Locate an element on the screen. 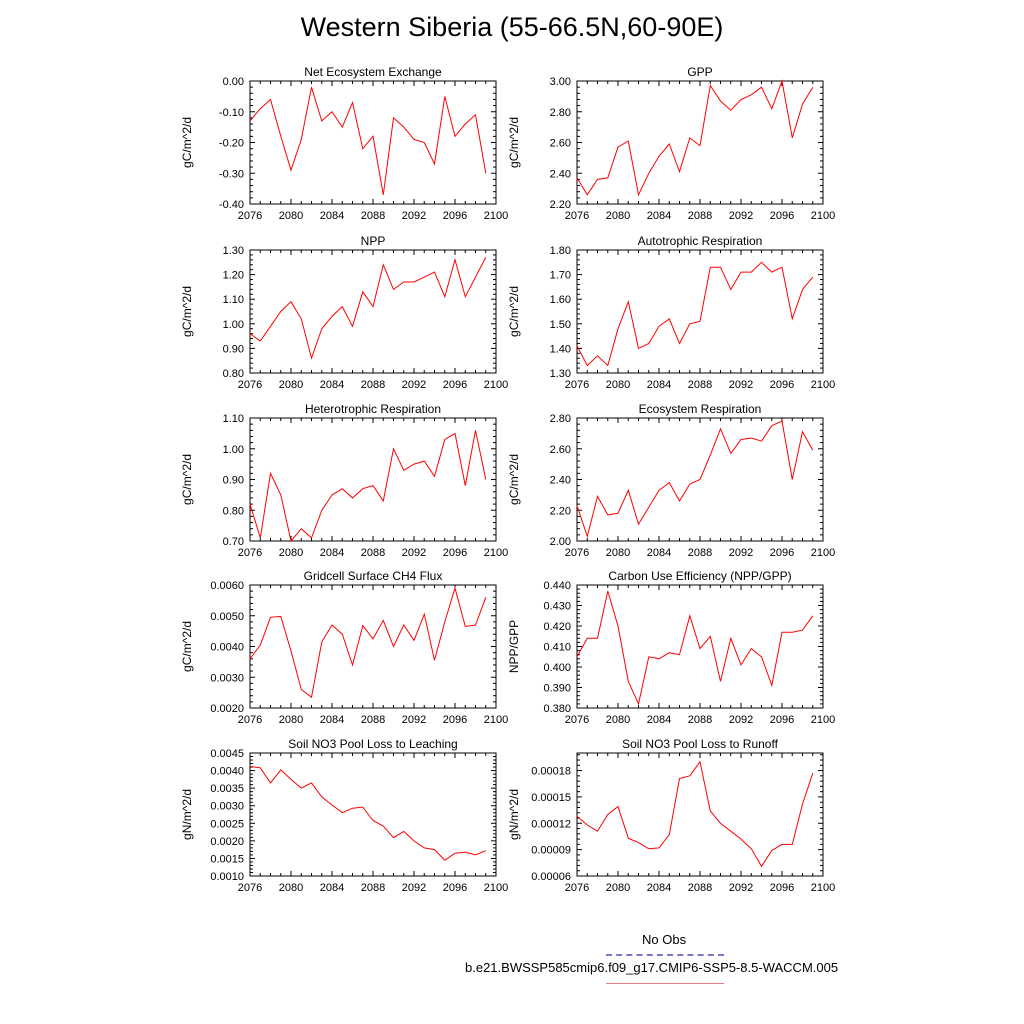  y-tick-label: 0.410 is located at coordinates (557, 648).